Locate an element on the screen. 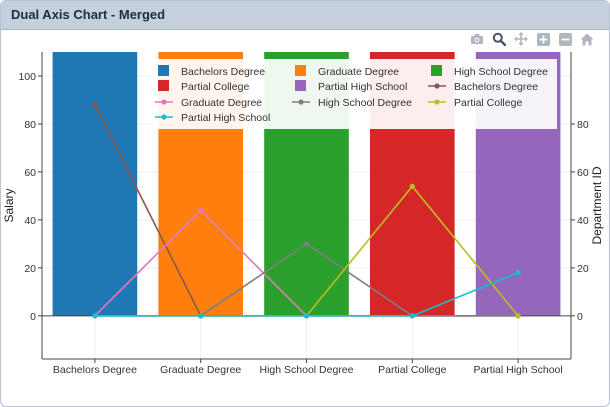  x-tick-label: High School Degree is located at coordinates (307, 370).